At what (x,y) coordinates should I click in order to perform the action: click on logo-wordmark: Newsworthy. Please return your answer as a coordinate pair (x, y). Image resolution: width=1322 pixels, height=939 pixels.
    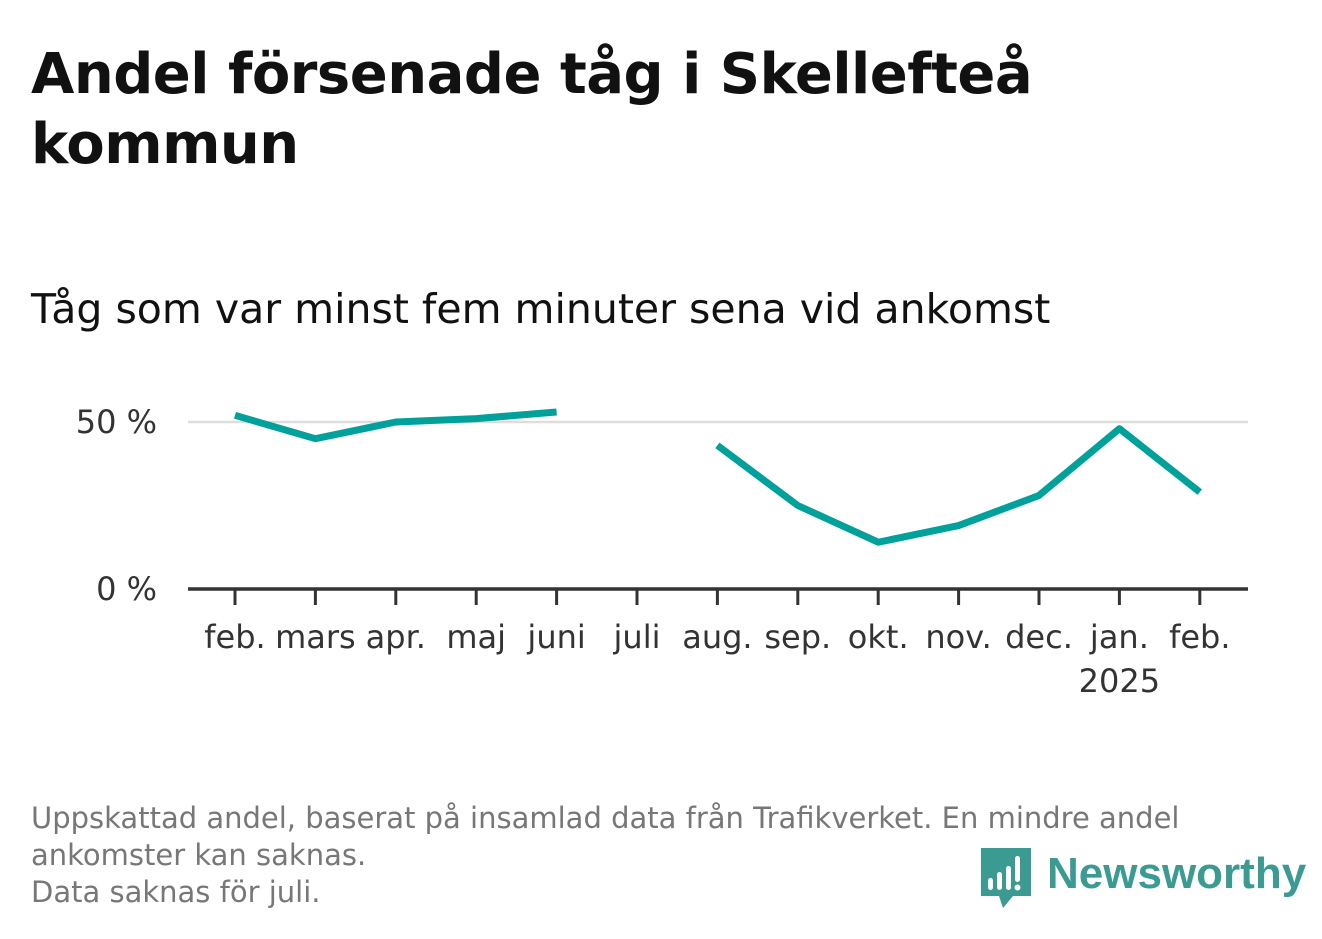
    Looking at the image, I should click on (1177, 873).